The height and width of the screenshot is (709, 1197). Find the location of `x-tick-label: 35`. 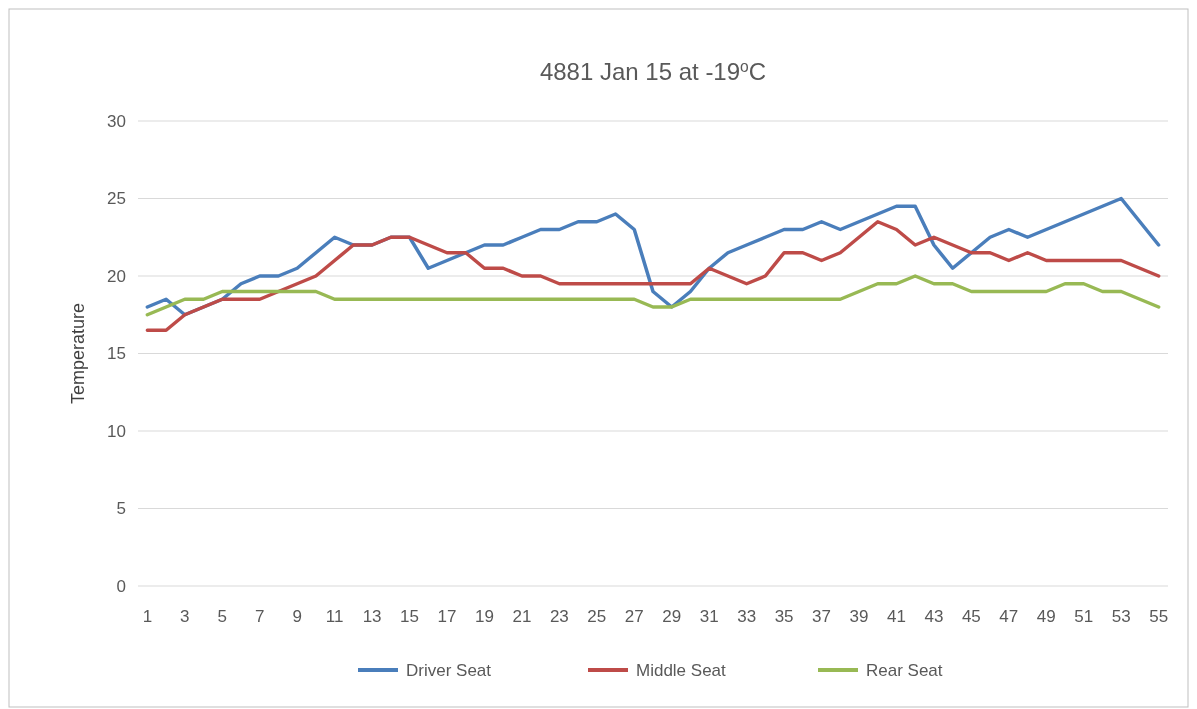

x-tick-label: 35 is located at coordinates (784, 616).